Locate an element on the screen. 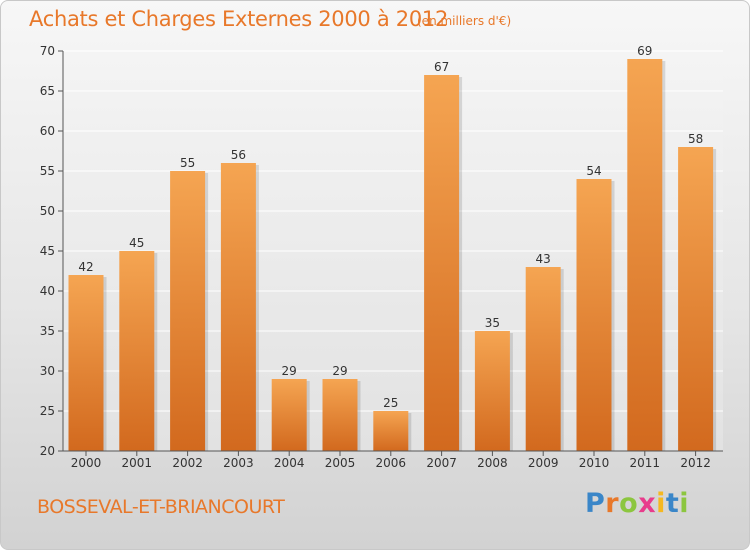  bar-2006 is located at coordinates (391, 431).